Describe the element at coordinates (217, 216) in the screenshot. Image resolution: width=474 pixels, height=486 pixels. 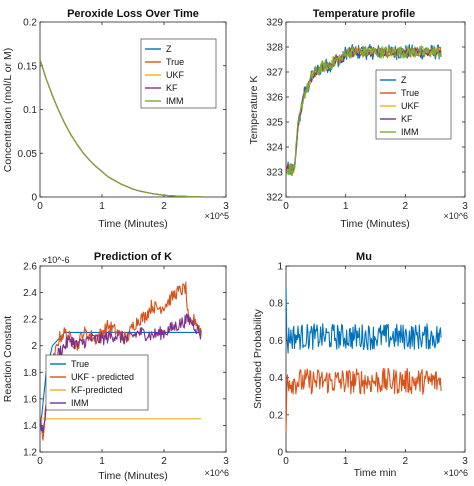
I see `x-axis-exponent: ×10^5` at that location.